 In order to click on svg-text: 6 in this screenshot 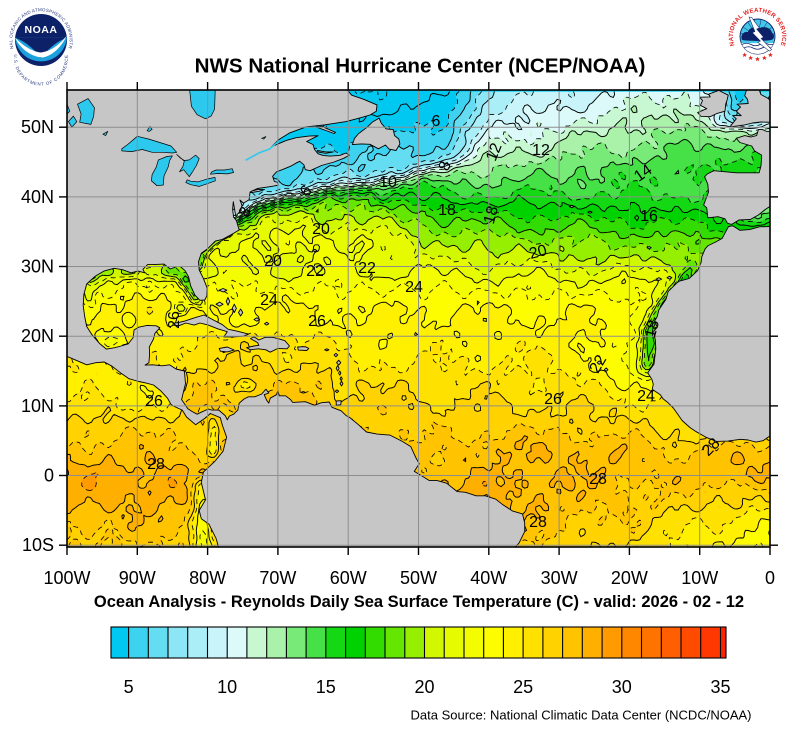, I will do `click(436, 121)`.